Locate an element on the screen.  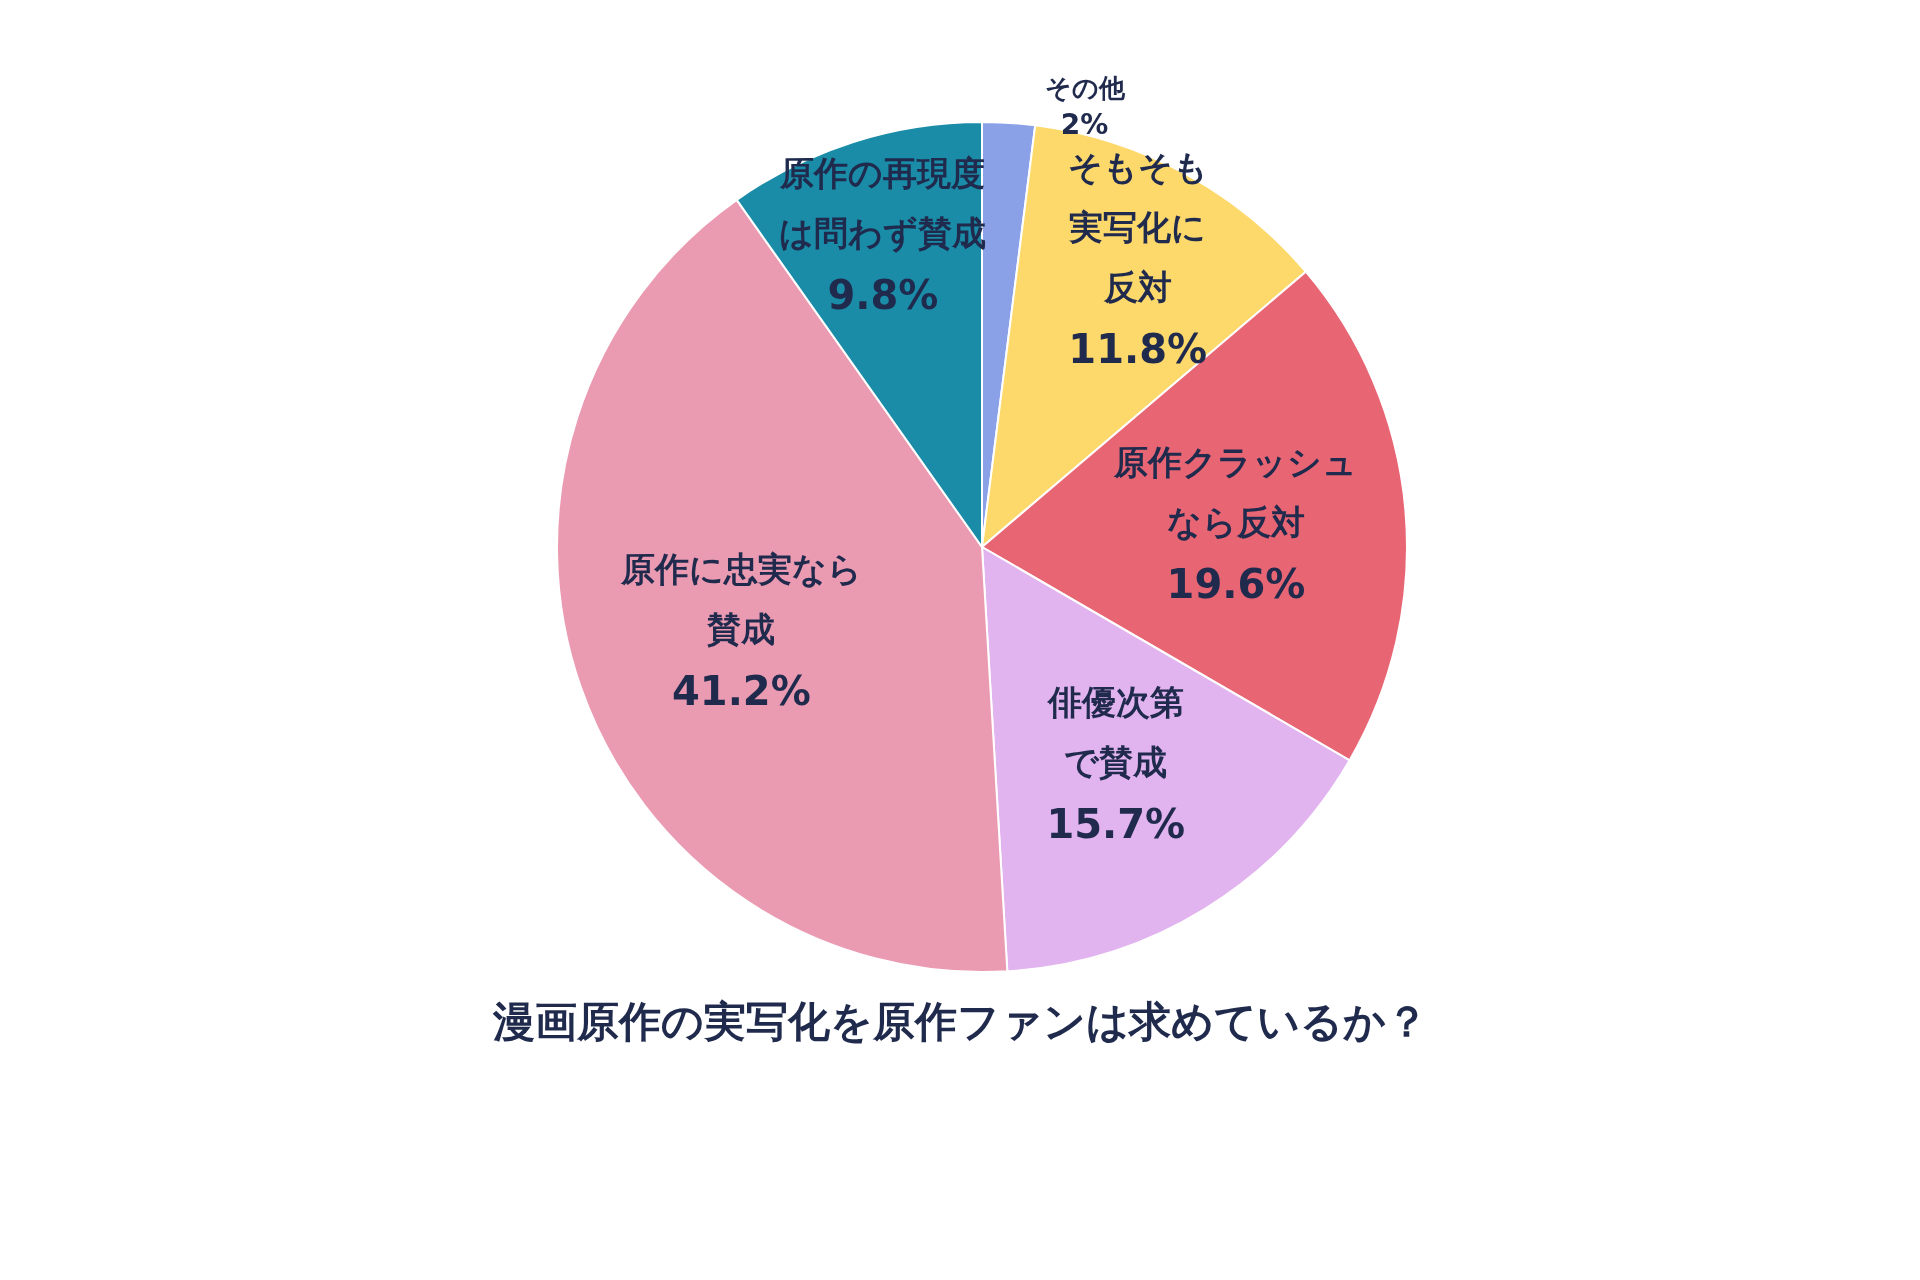
slice-label: 原作に忠実なら賛成 is located at coordinates (740, 599).